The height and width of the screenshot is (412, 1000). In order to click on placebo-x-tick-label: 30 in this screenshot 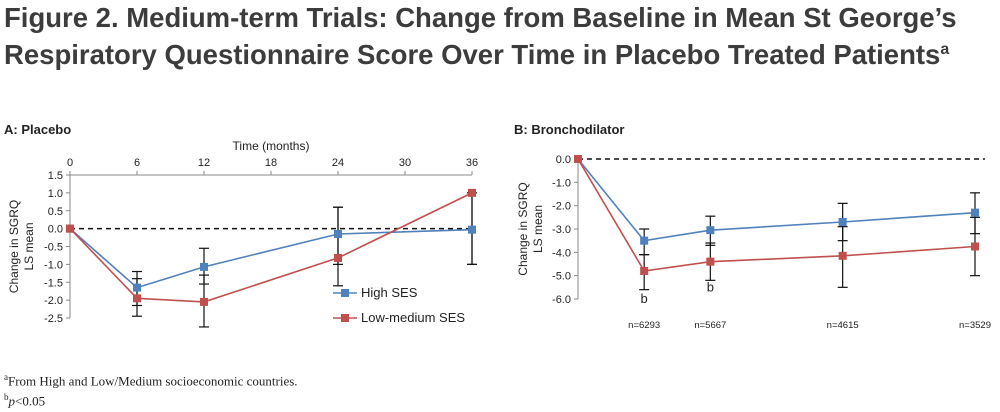, I will do `click(405, 163)`.